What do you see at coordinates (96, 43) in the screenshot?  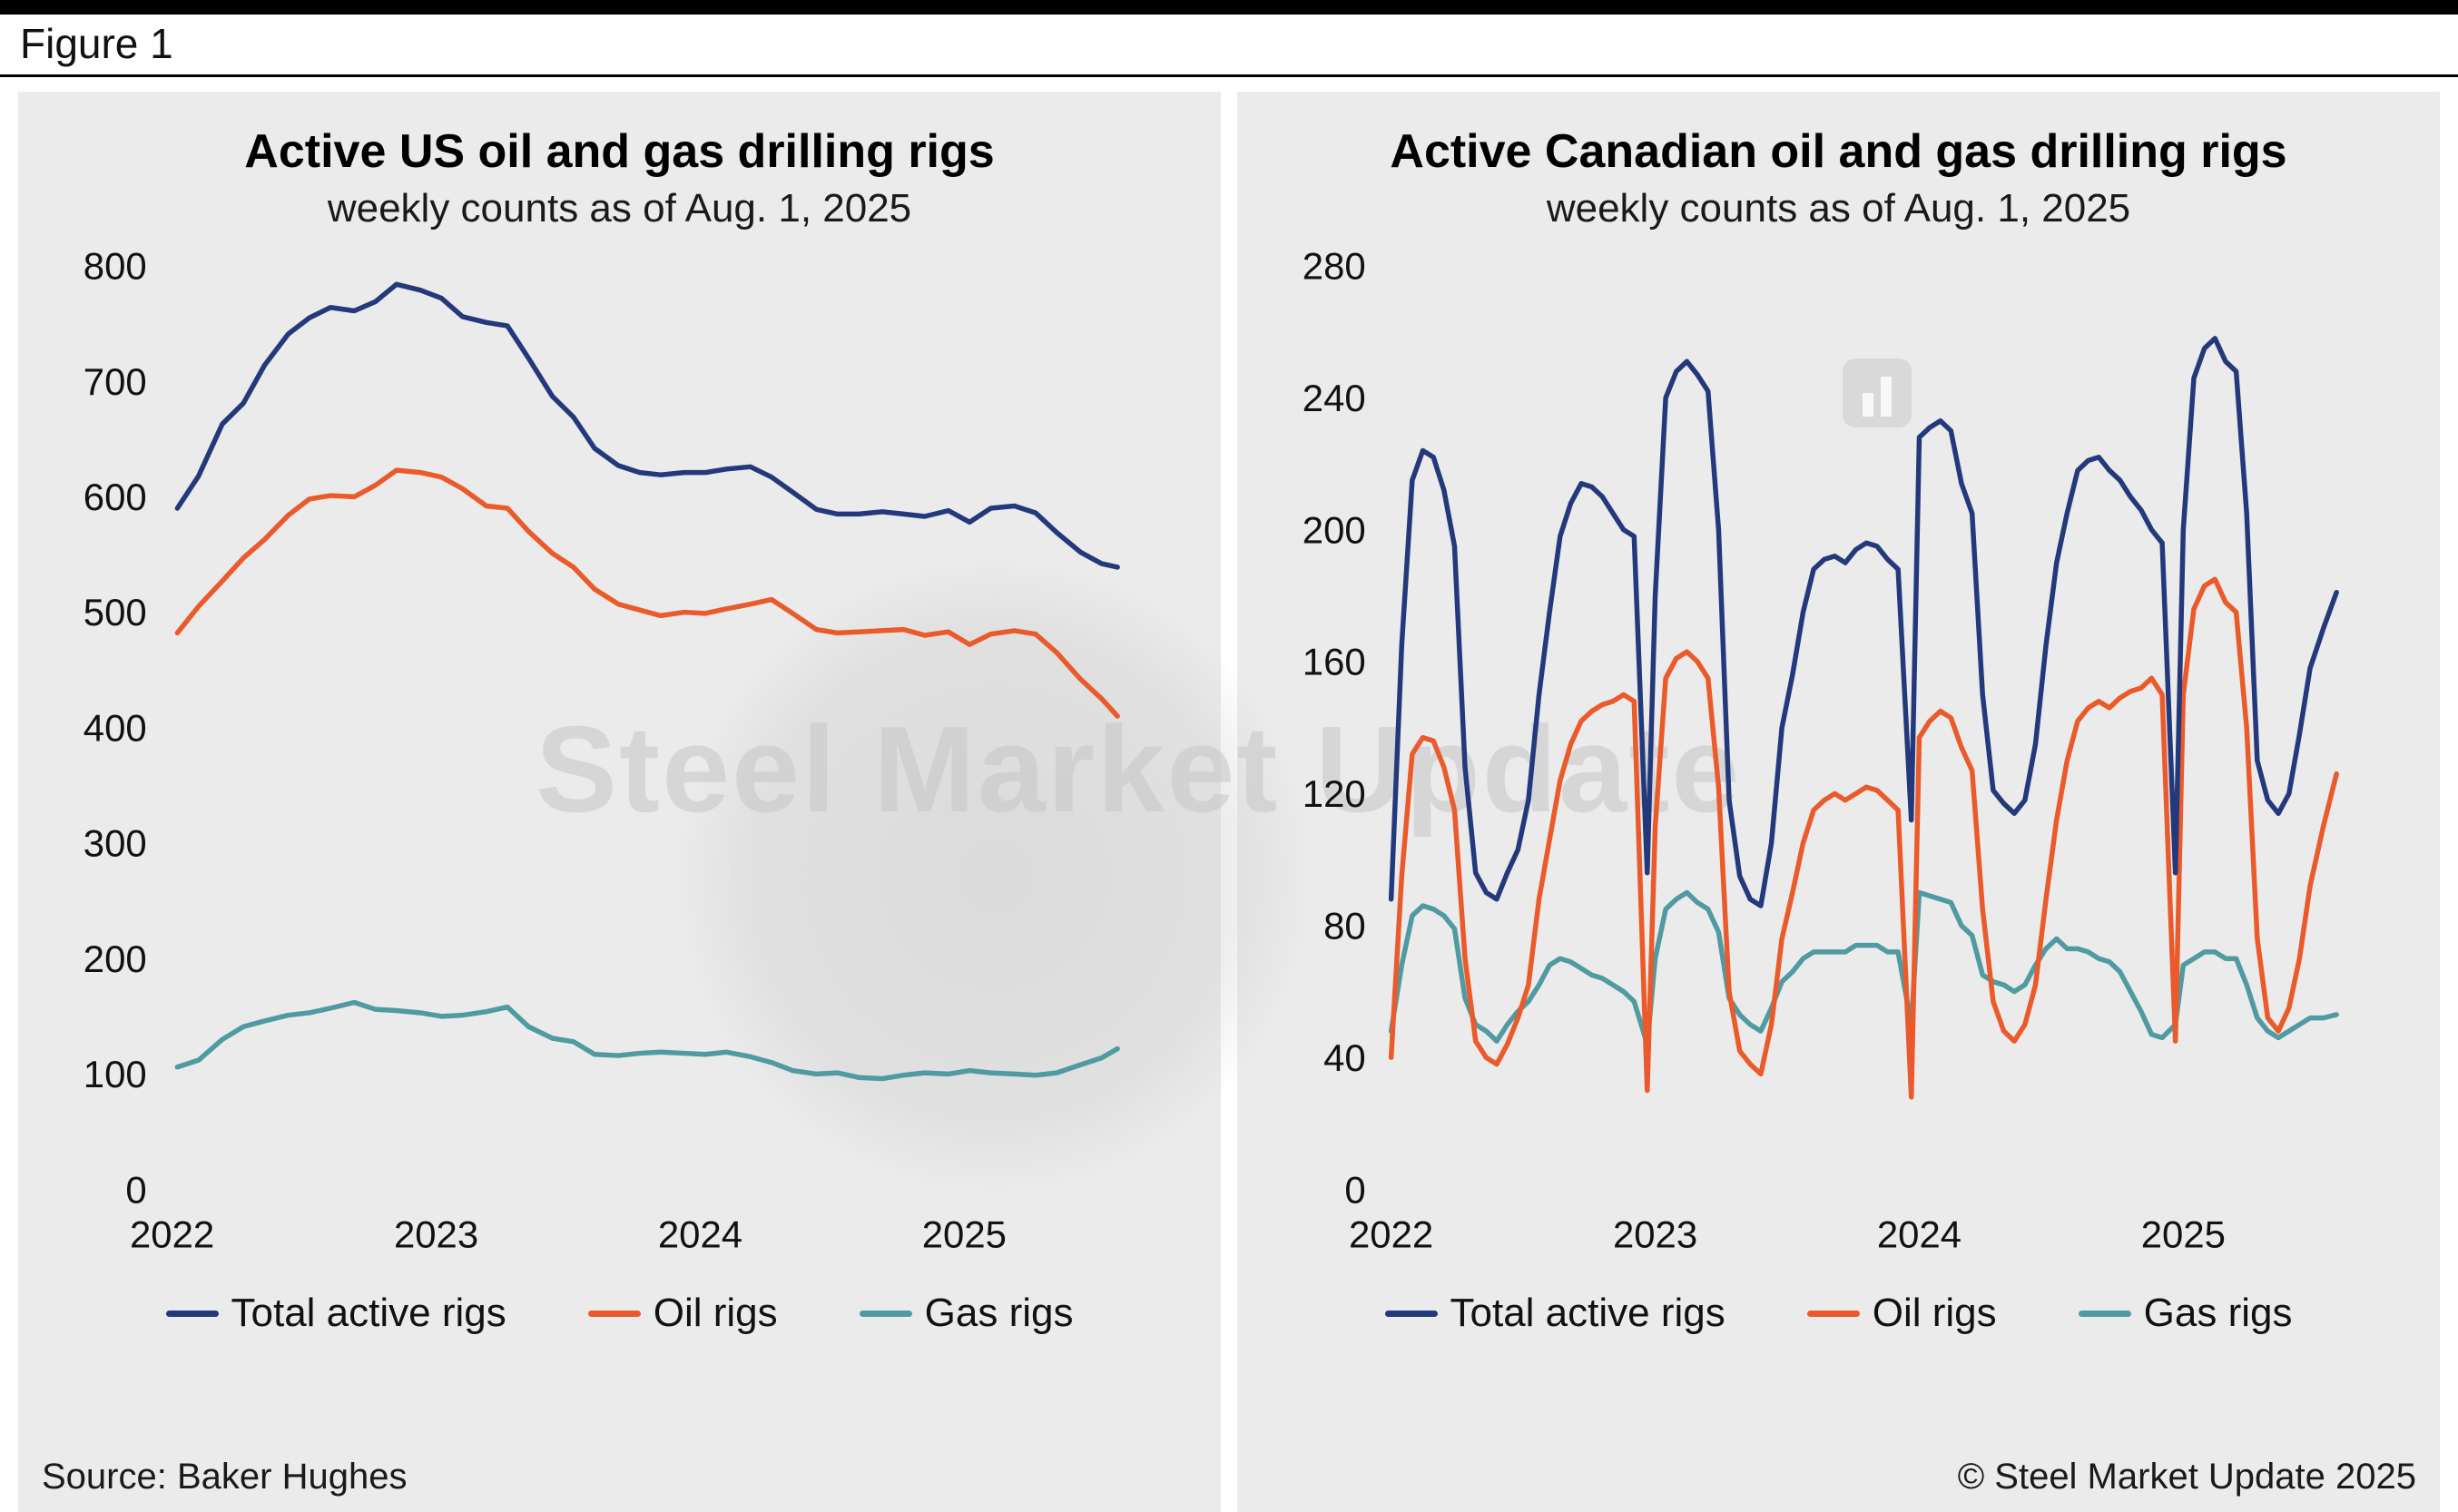 I see `figure-label: Figure 1` at bounding box center [96, 43].